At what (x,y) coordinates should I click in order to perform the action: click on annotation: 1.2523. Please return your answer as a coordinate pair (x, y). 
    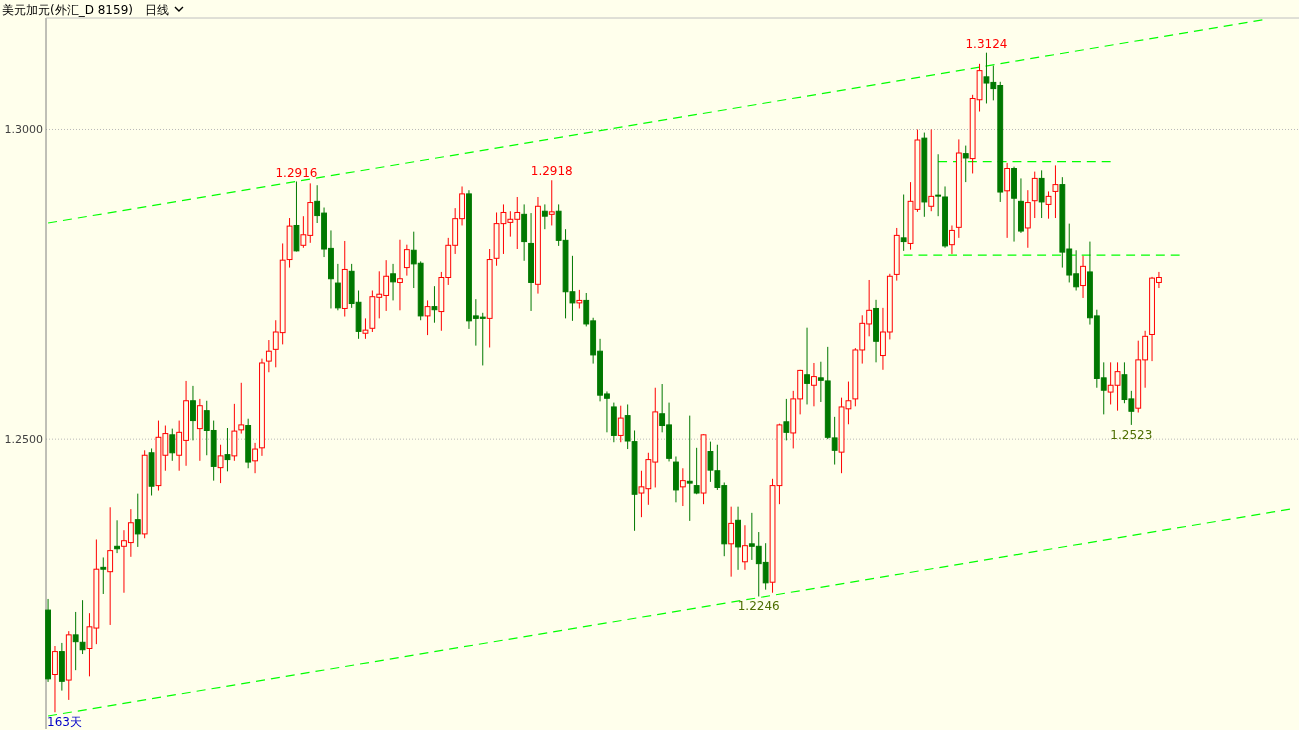
    Looking at the image, I should click on (1131, 434).